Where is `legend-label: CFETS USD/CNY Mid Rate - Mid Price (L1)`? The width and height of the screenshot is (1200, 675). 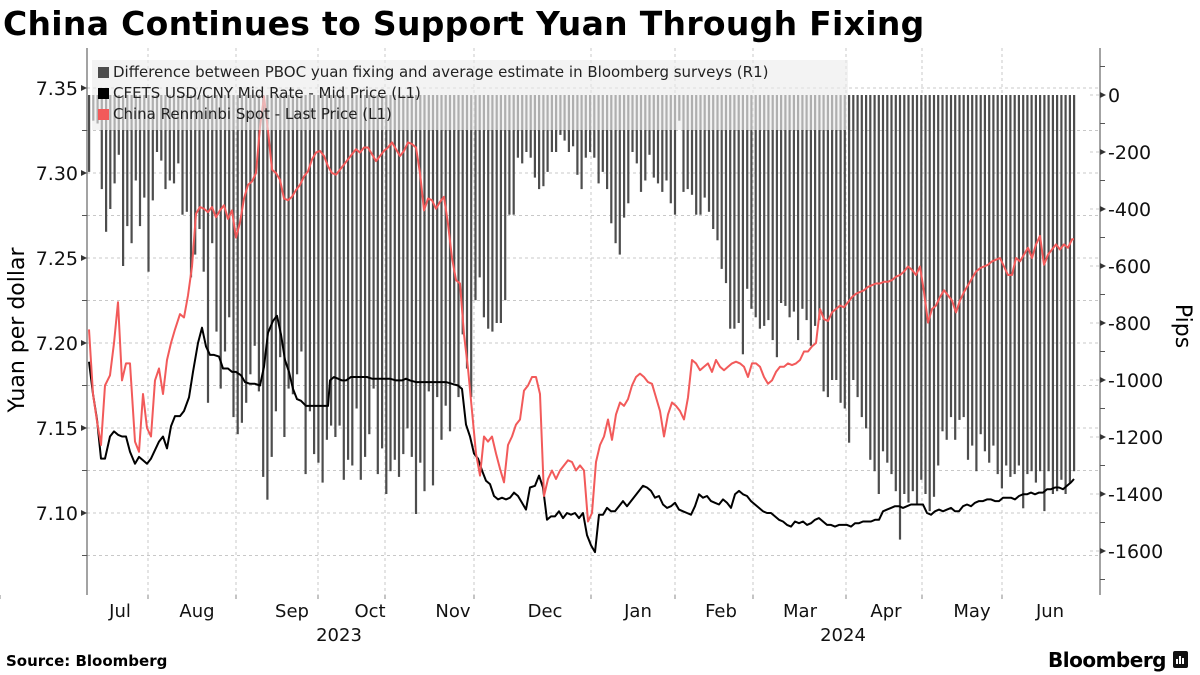 legend-label: CFETS USD/CNY Mid Rate - Mid Price (L1) is located at coordinates (267, 93).